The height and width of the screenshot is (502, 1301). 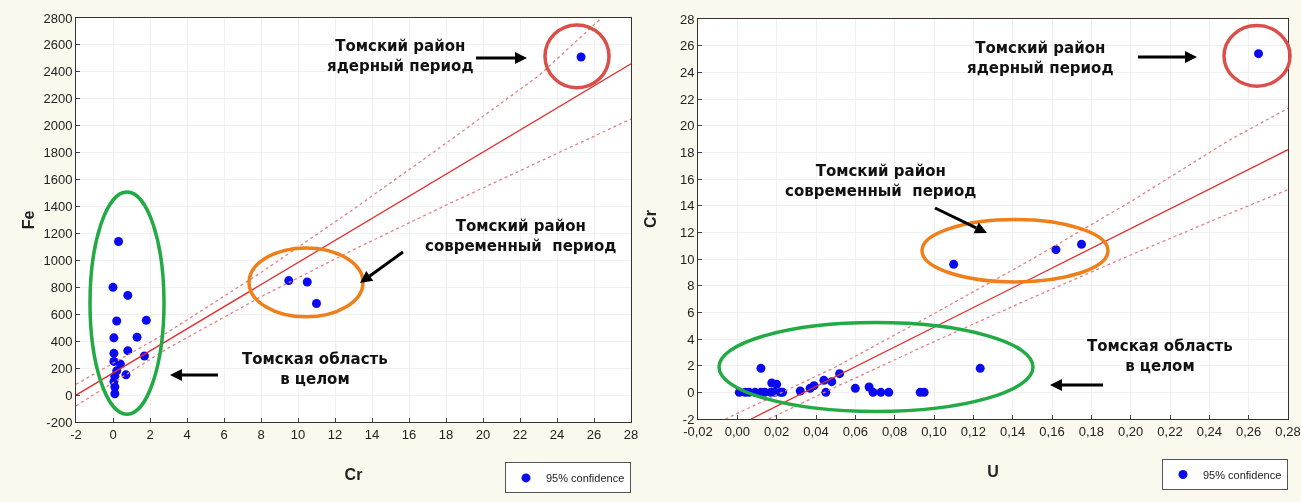 What do you see at coordinates (58, 234) in the screenshot?
I see `y-tick-label: 1200` at bounding box center [58, 234].